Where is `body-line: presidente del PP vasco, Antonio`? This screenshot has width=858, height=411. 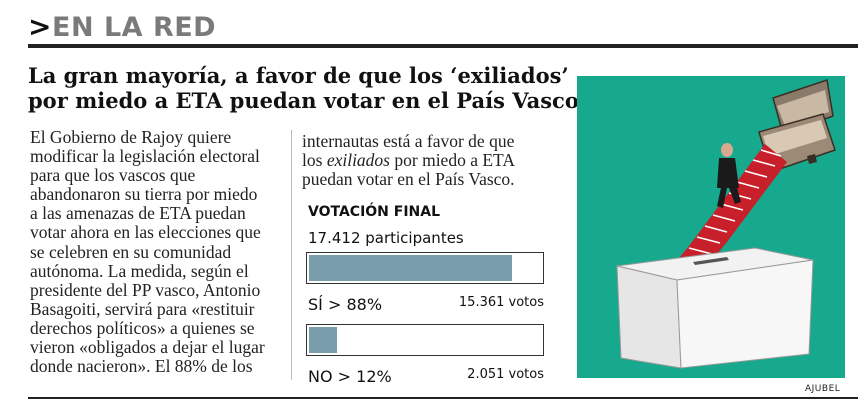
body-line: presidente del PP vasco, Antonio is located at coordinates (145, 289).